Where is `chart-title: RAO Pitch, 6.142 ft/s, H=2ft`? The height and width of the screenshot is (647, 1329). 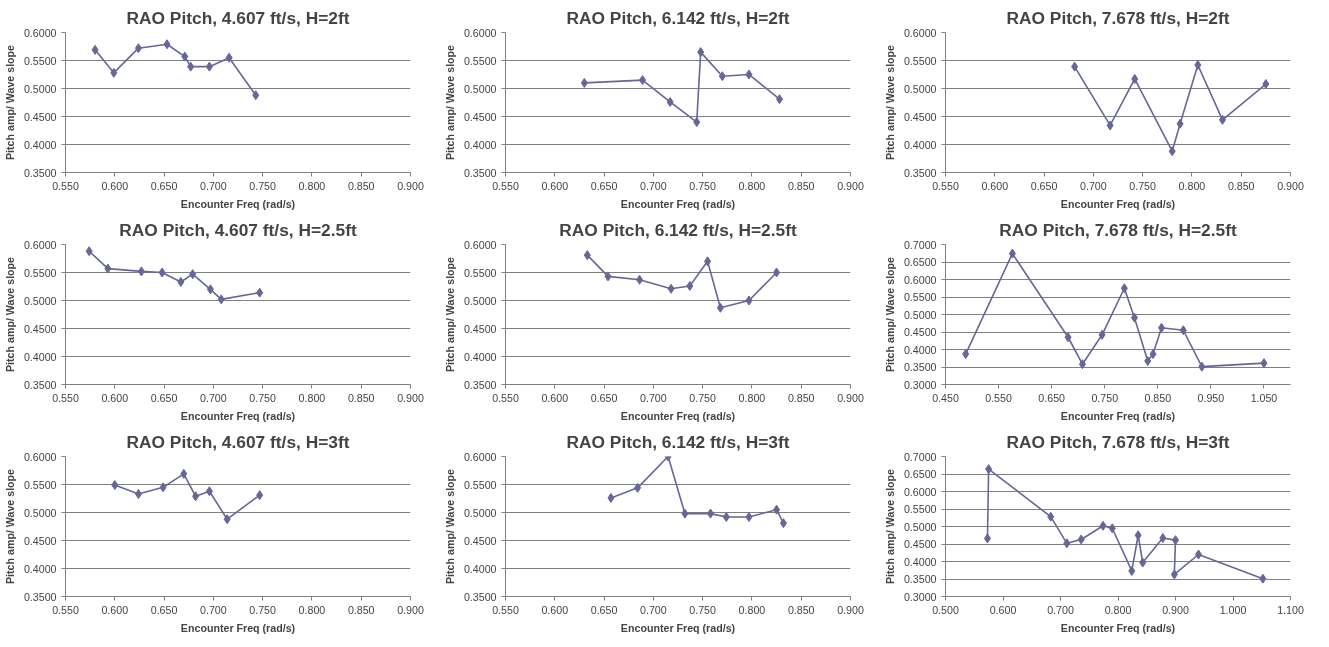
chart-title: RAO Pitch, 6.142 ft/s, H=2ft is located at coordinates (678, 17).